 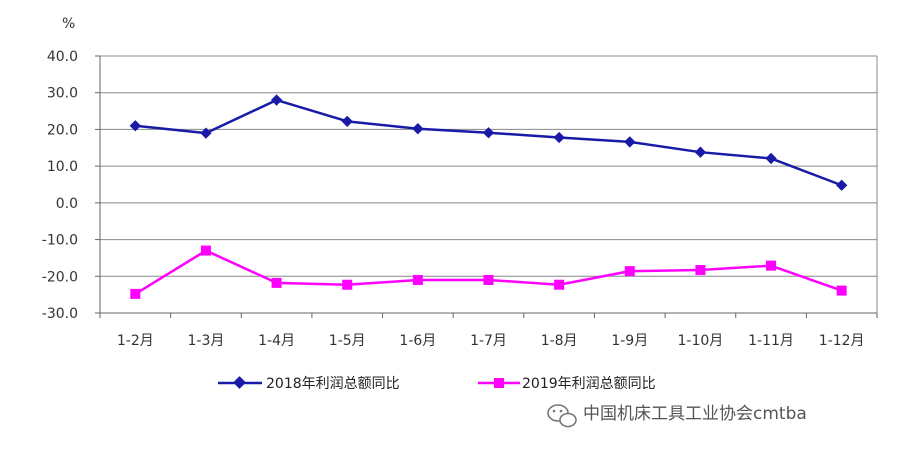 I want to click on legend-item-2019: 2019年利润总额同比, so click(x=567, y=384).